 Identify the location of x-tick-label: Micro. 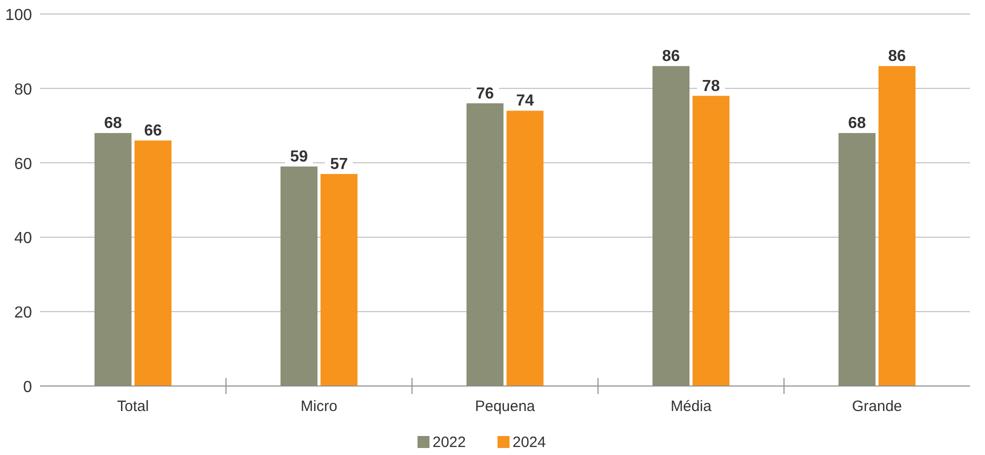
(319, 406).